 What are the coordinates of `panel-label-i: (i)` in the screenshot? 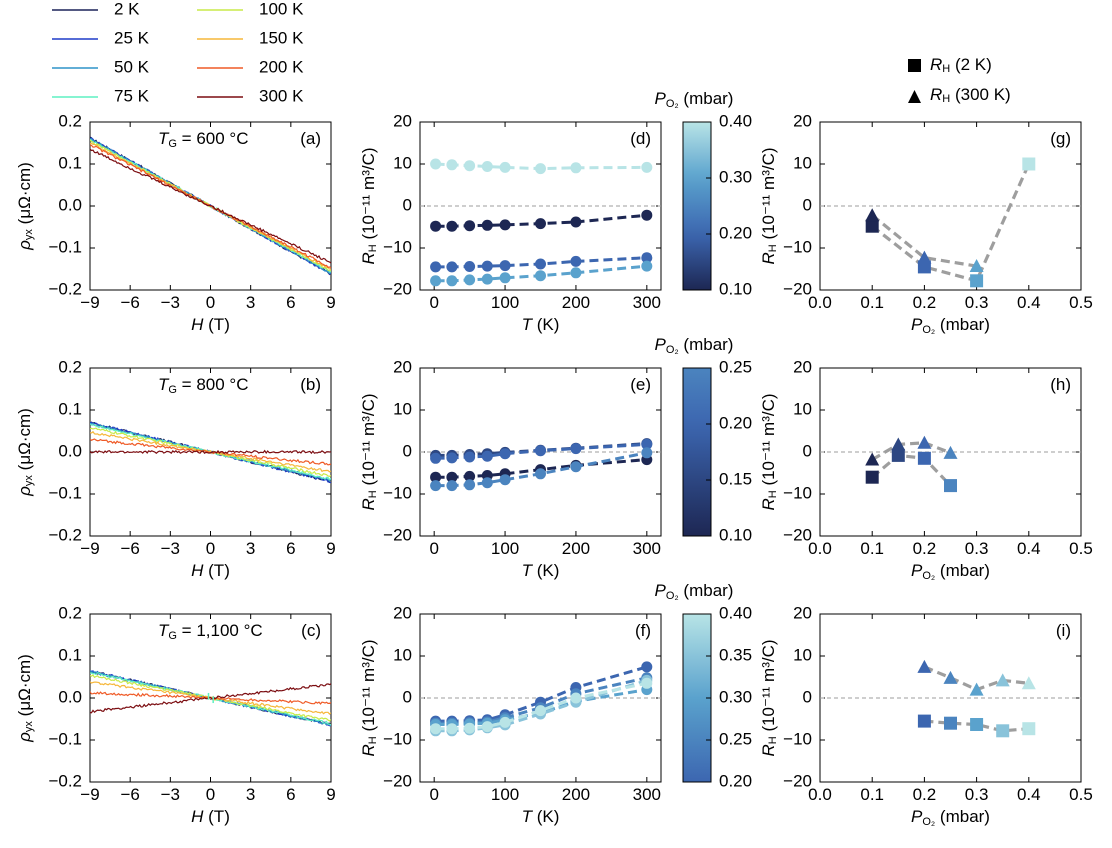 It's located at (1063, 630).